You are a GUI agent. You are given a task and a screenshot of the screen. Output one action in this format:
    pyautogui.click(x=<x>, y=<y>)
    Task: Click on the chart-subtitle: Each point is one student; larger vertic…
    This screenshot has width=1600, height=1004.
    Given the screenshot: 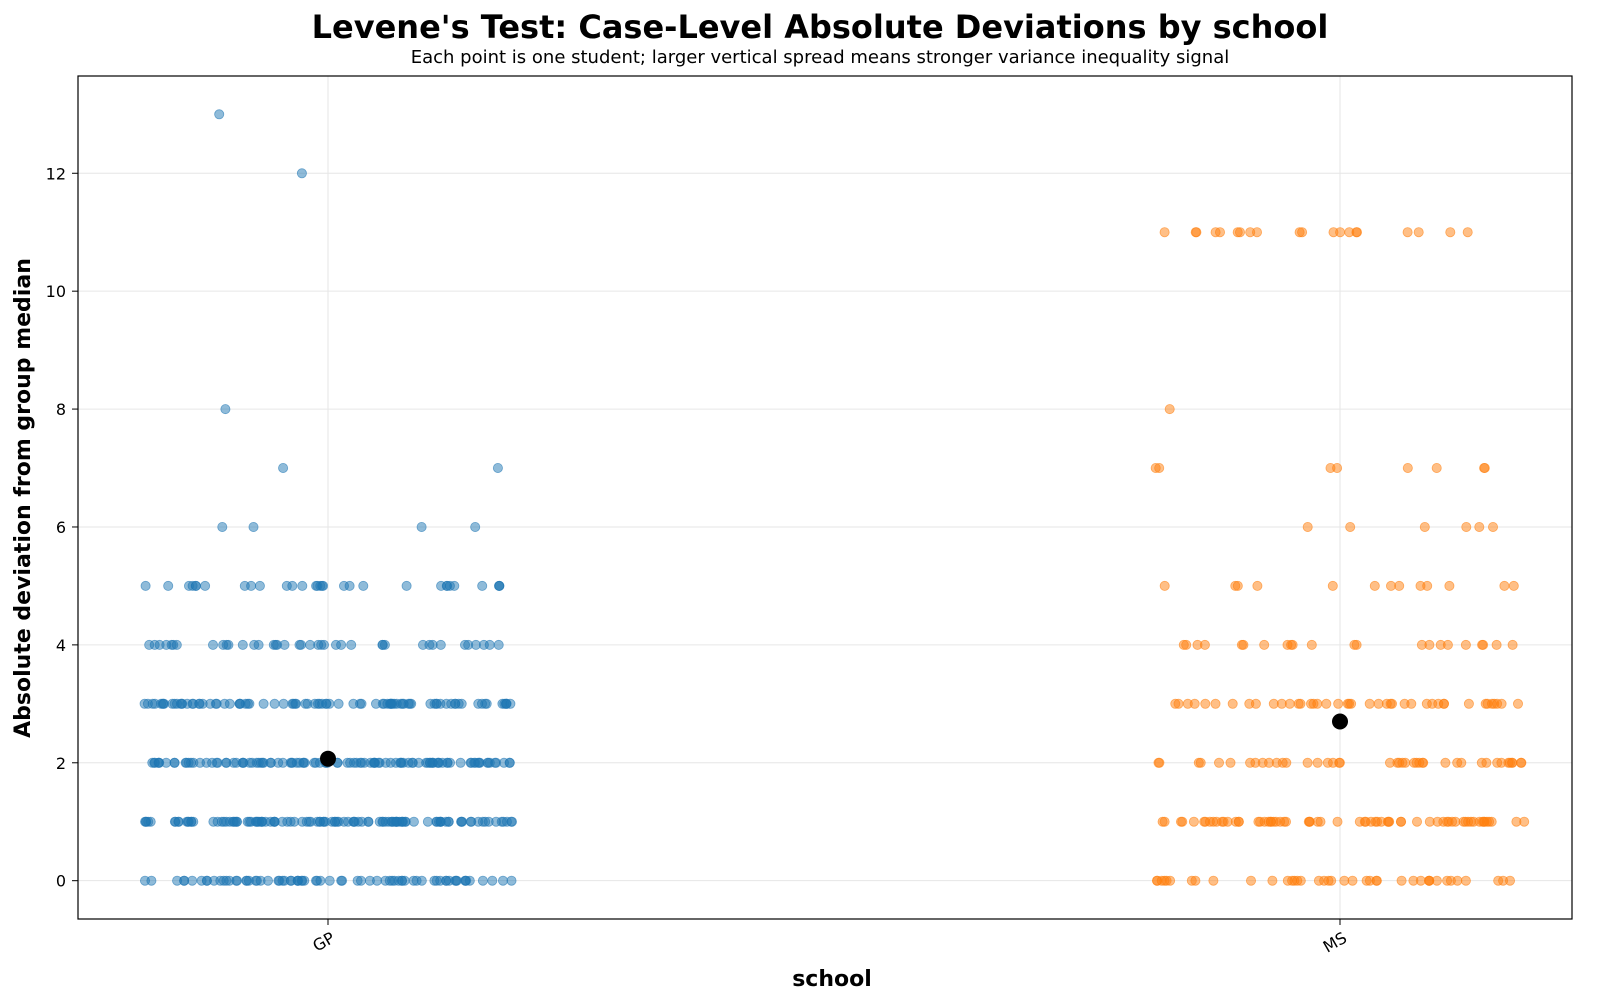 What is the action you would take?
    pyautogui.click(x=820, y=57)
    